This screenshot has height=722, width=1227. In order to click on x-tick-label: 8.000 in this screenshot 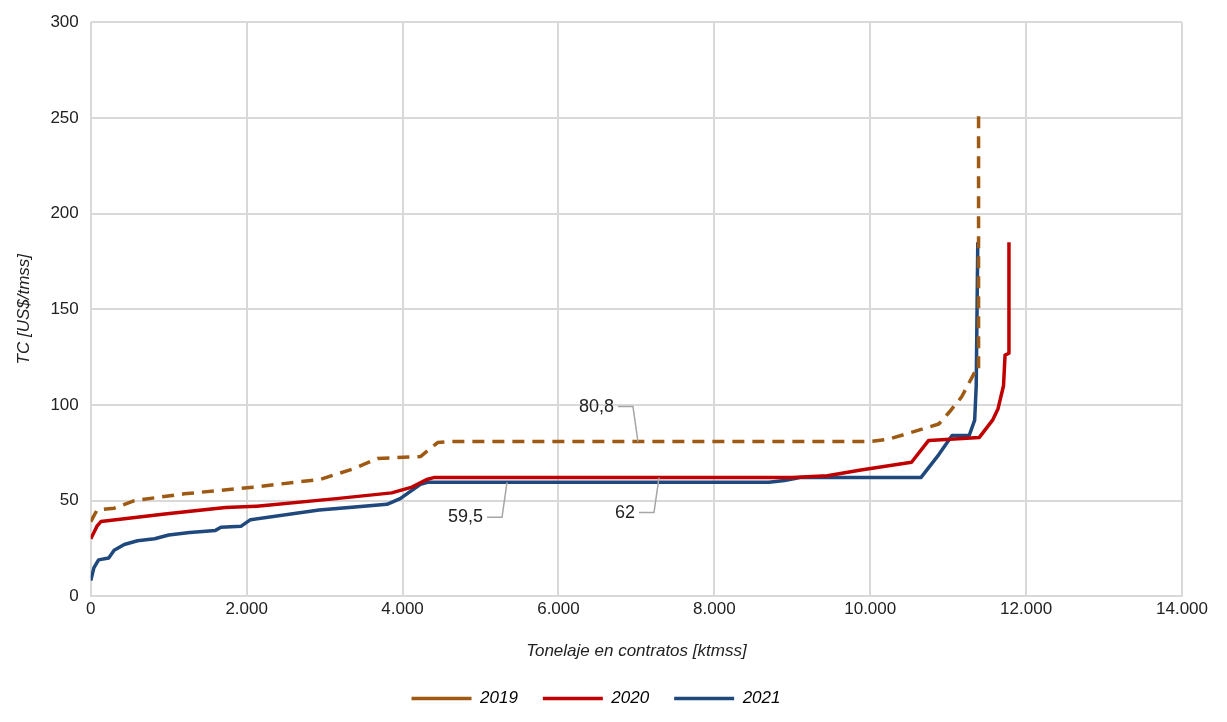, I will do `click(714, 609)`.